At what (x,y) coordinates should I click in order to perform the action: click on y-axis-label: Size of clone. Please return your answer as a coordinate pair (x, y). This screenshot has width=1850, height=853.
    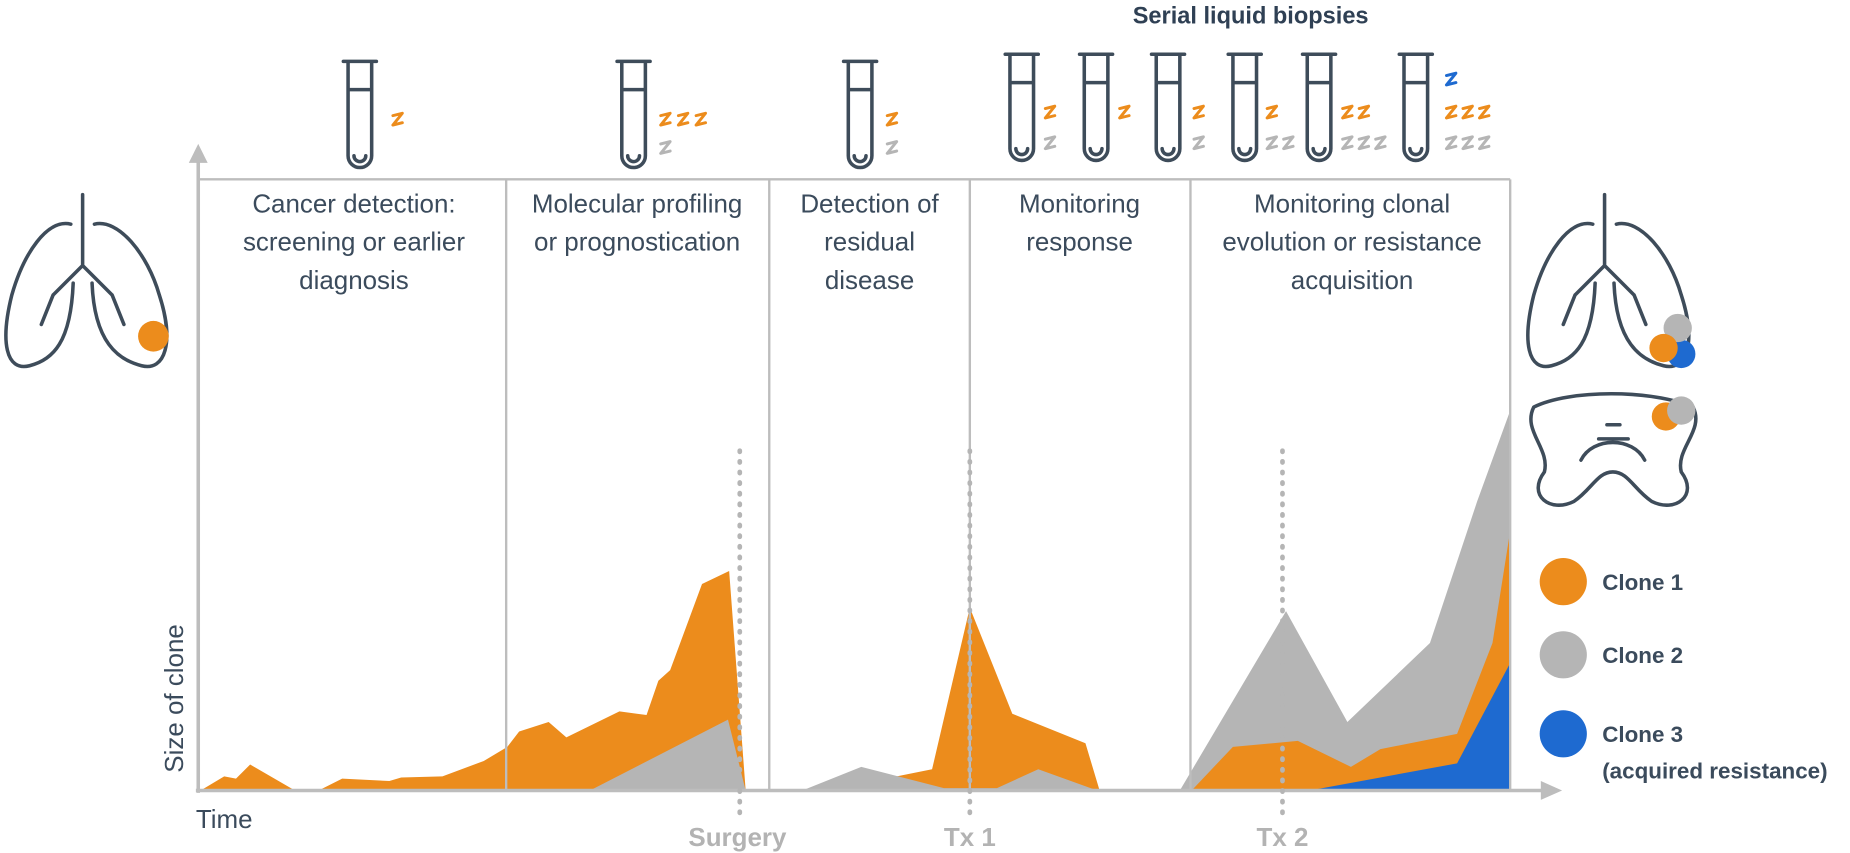
    Looking at the image, I should click on (175, 698).